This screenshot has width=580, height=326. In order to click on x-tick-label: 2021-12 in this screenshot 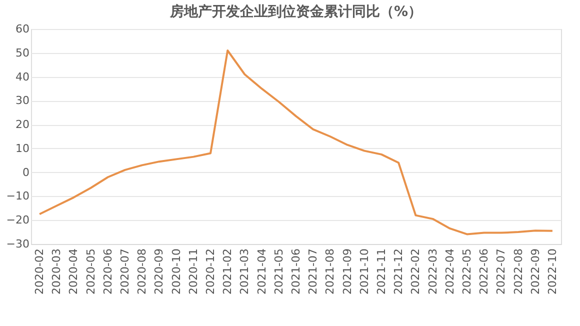, I will do `click(399, 271)`.